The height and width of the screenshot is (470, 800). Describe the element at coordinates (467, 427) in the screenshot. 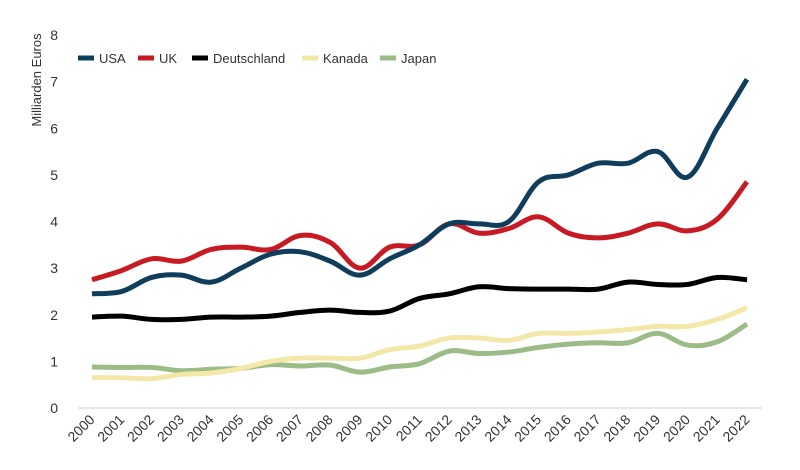

I see `x-tick-label: 2013` at that location.